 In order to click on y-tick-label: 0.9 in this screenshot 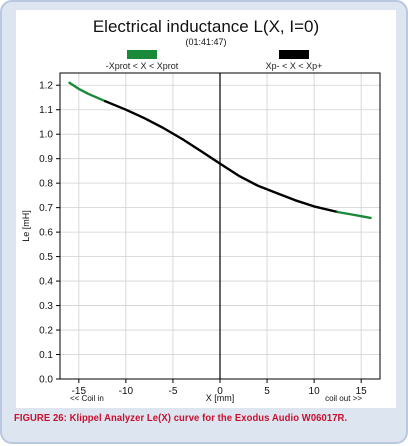, I will do `click(46, 159)`.